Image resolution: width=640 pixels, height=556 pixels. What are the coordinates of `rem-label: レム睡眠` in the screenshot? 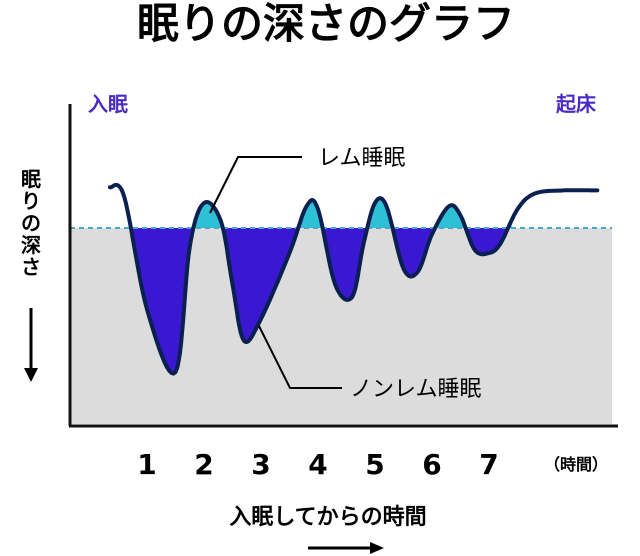 It's located at (362, 158).